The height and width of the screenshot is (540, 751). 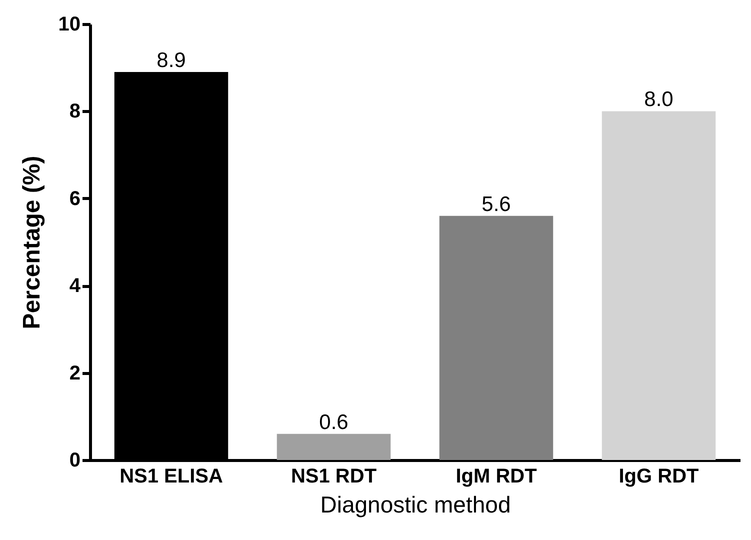 What do you see at coordinates (333, 477) in the screenshot?
I see `x-tick-label: NS1 RDT` at bounding box center [333, 477].